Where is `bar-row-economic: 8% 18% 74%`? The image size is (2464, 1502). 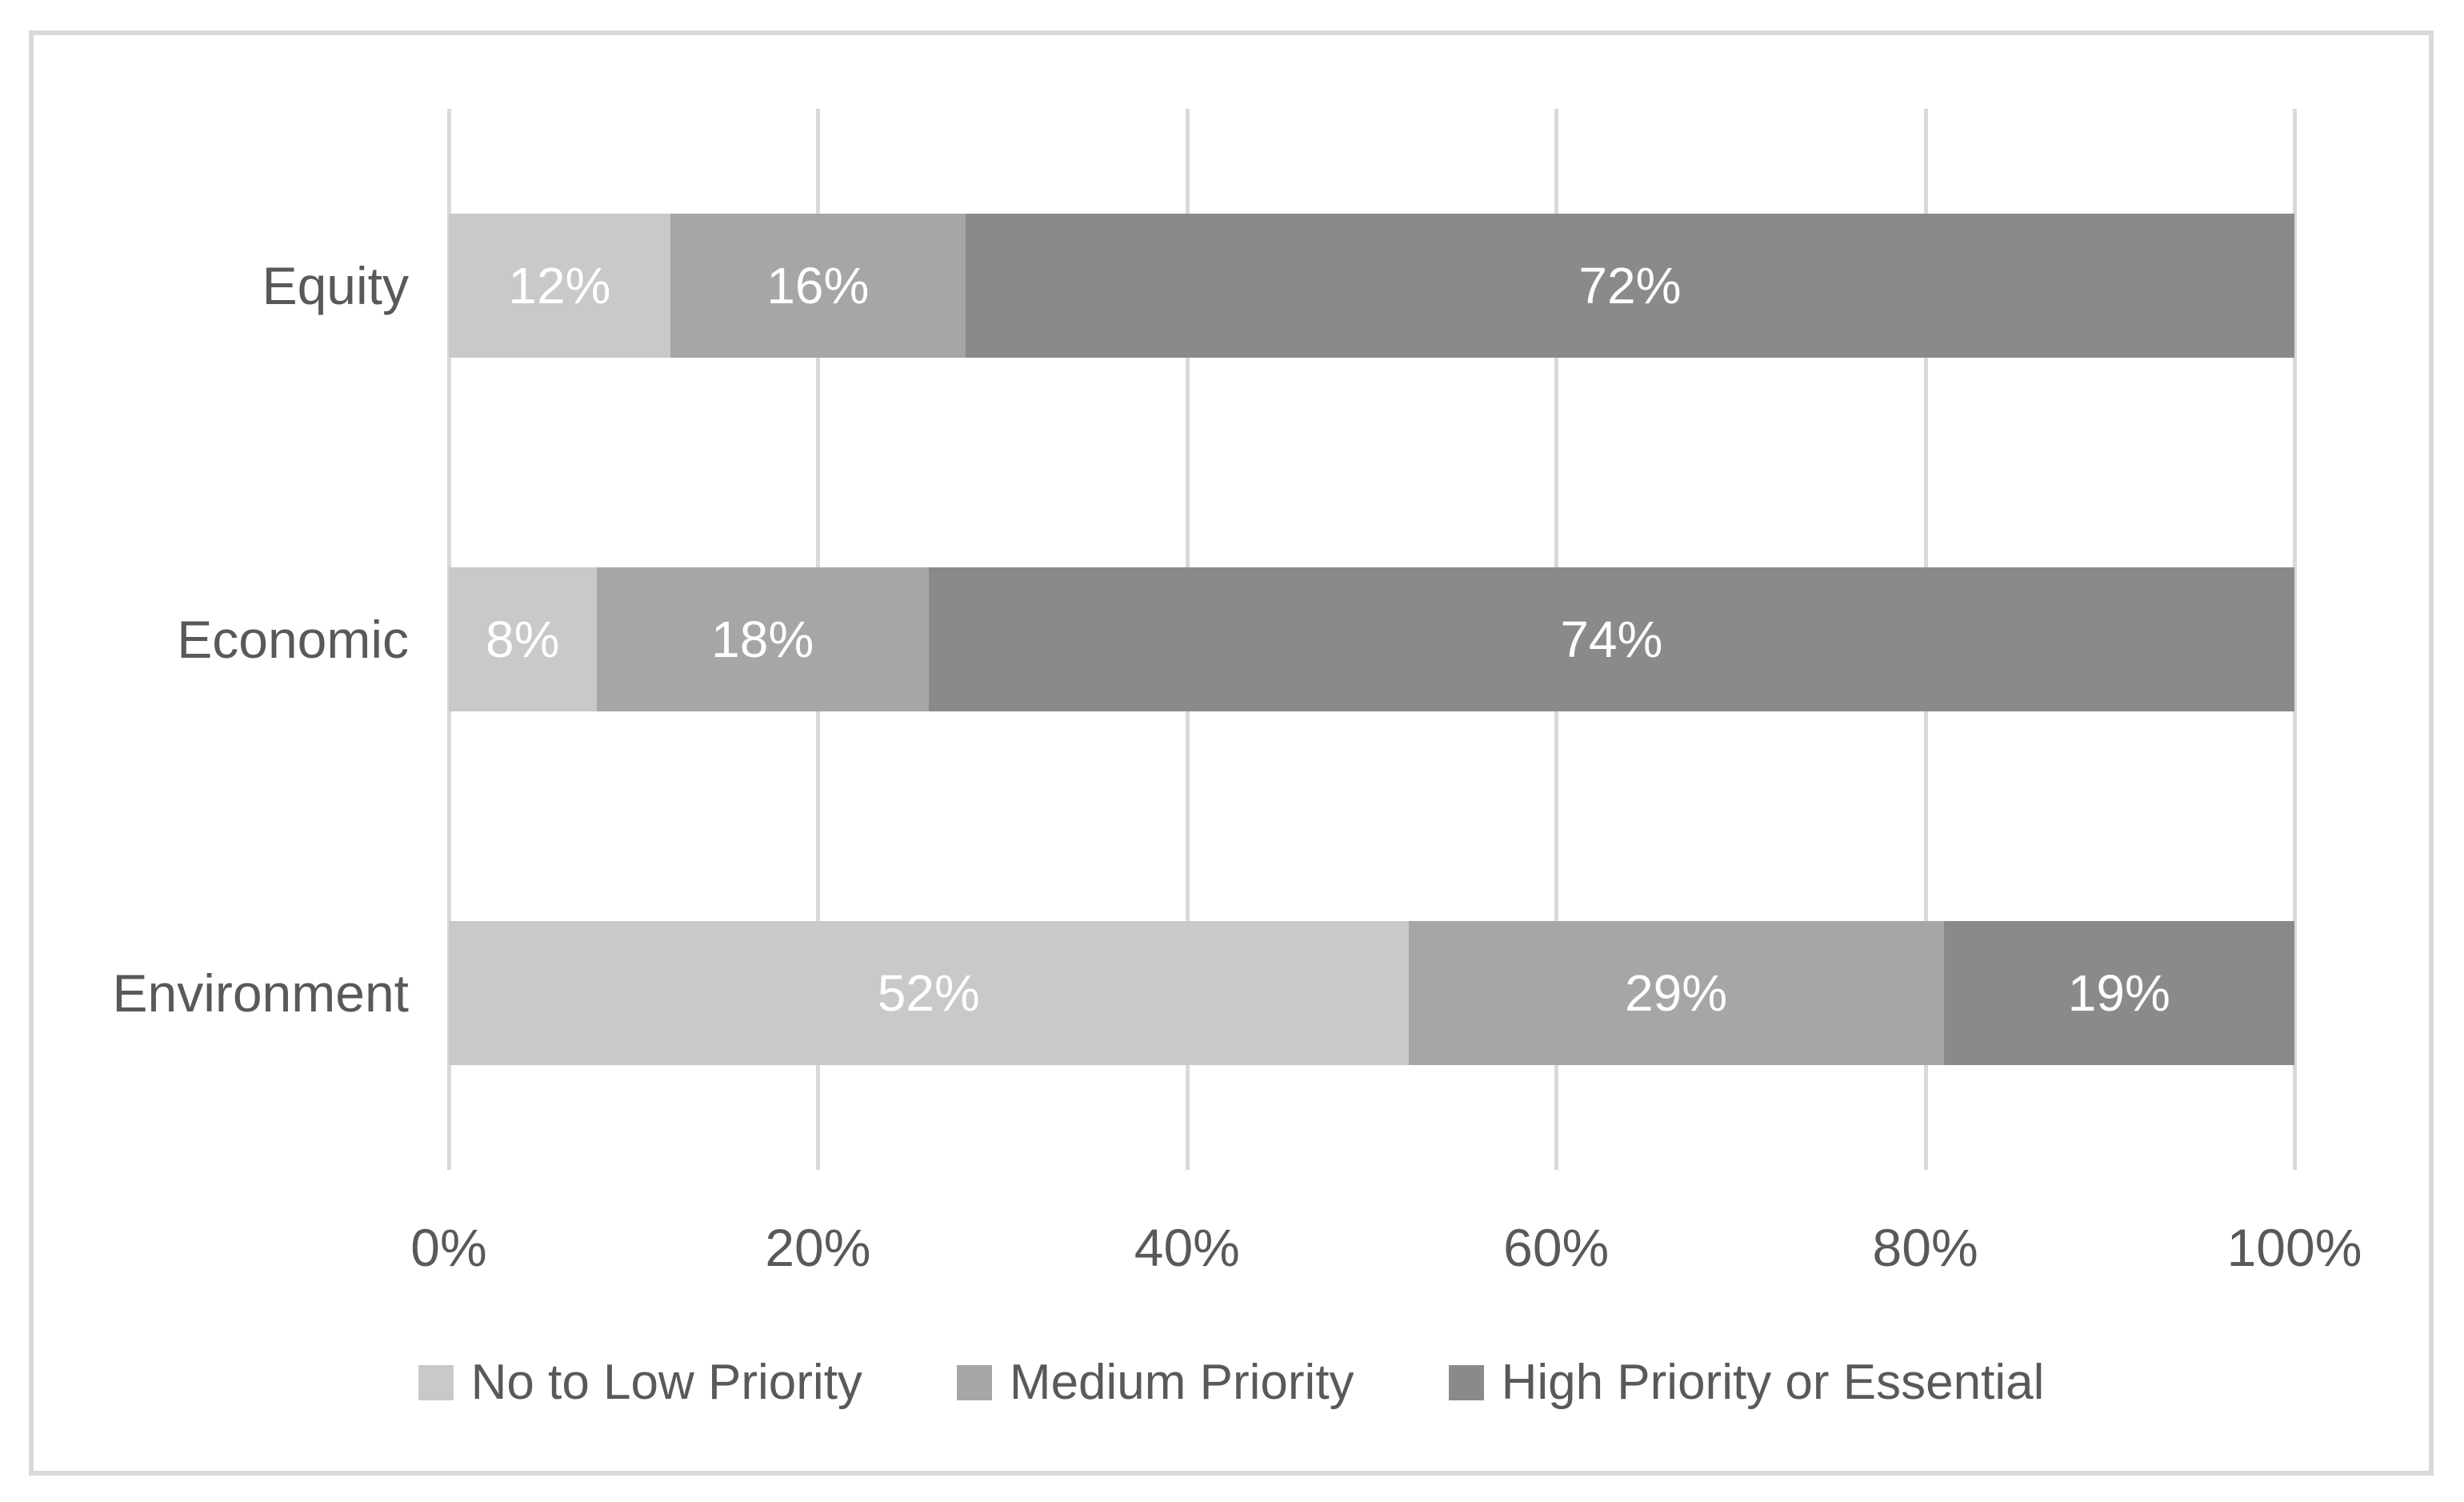
bar-row-economic: 8% 18% 74% is located at coordinates (1371, 639).